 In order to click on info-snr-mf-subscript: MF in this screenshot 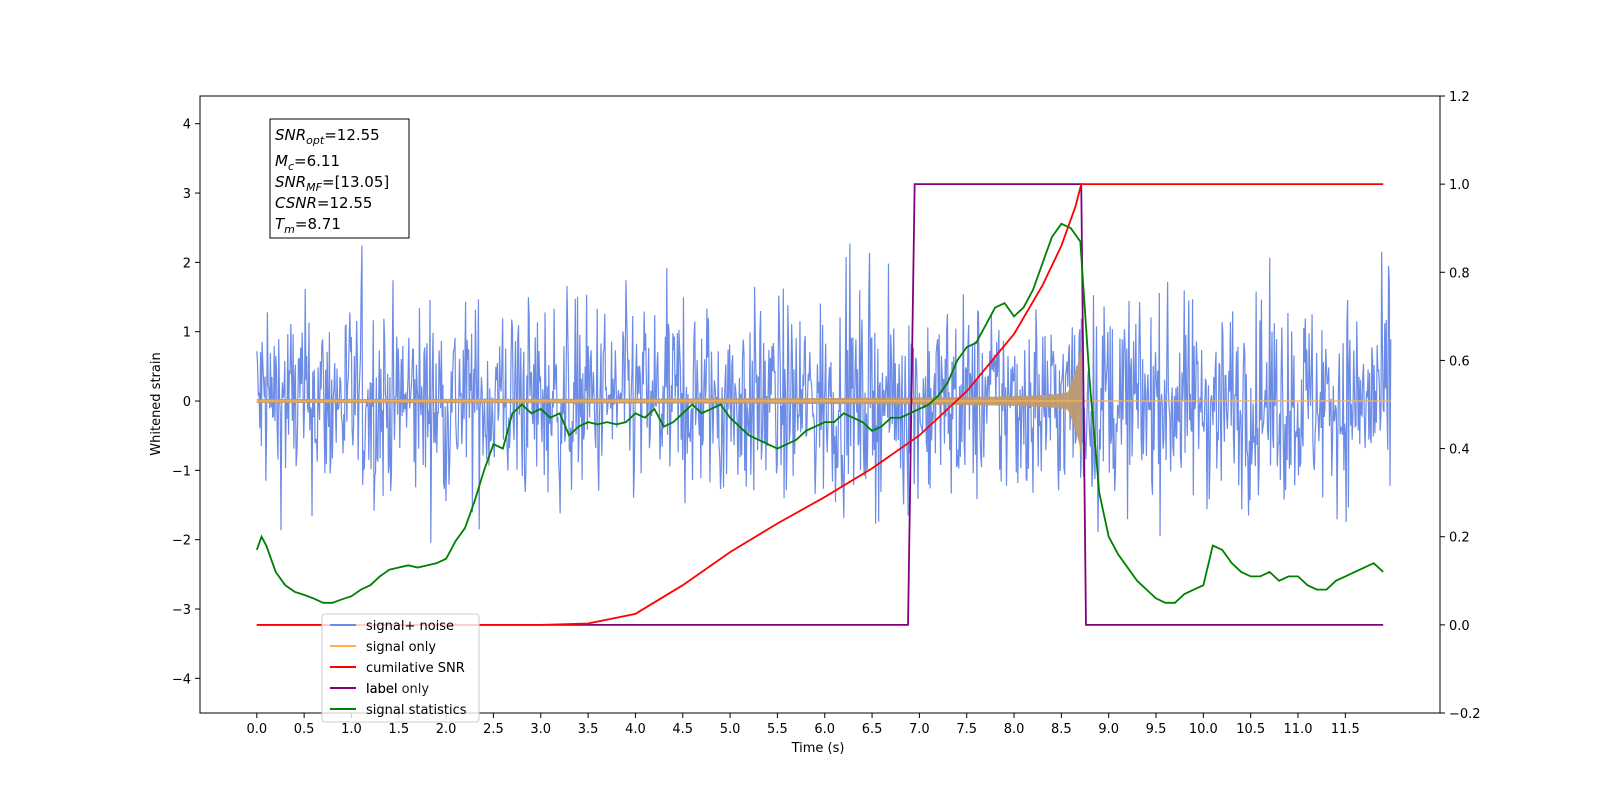, I will do `click(314, 187)`.